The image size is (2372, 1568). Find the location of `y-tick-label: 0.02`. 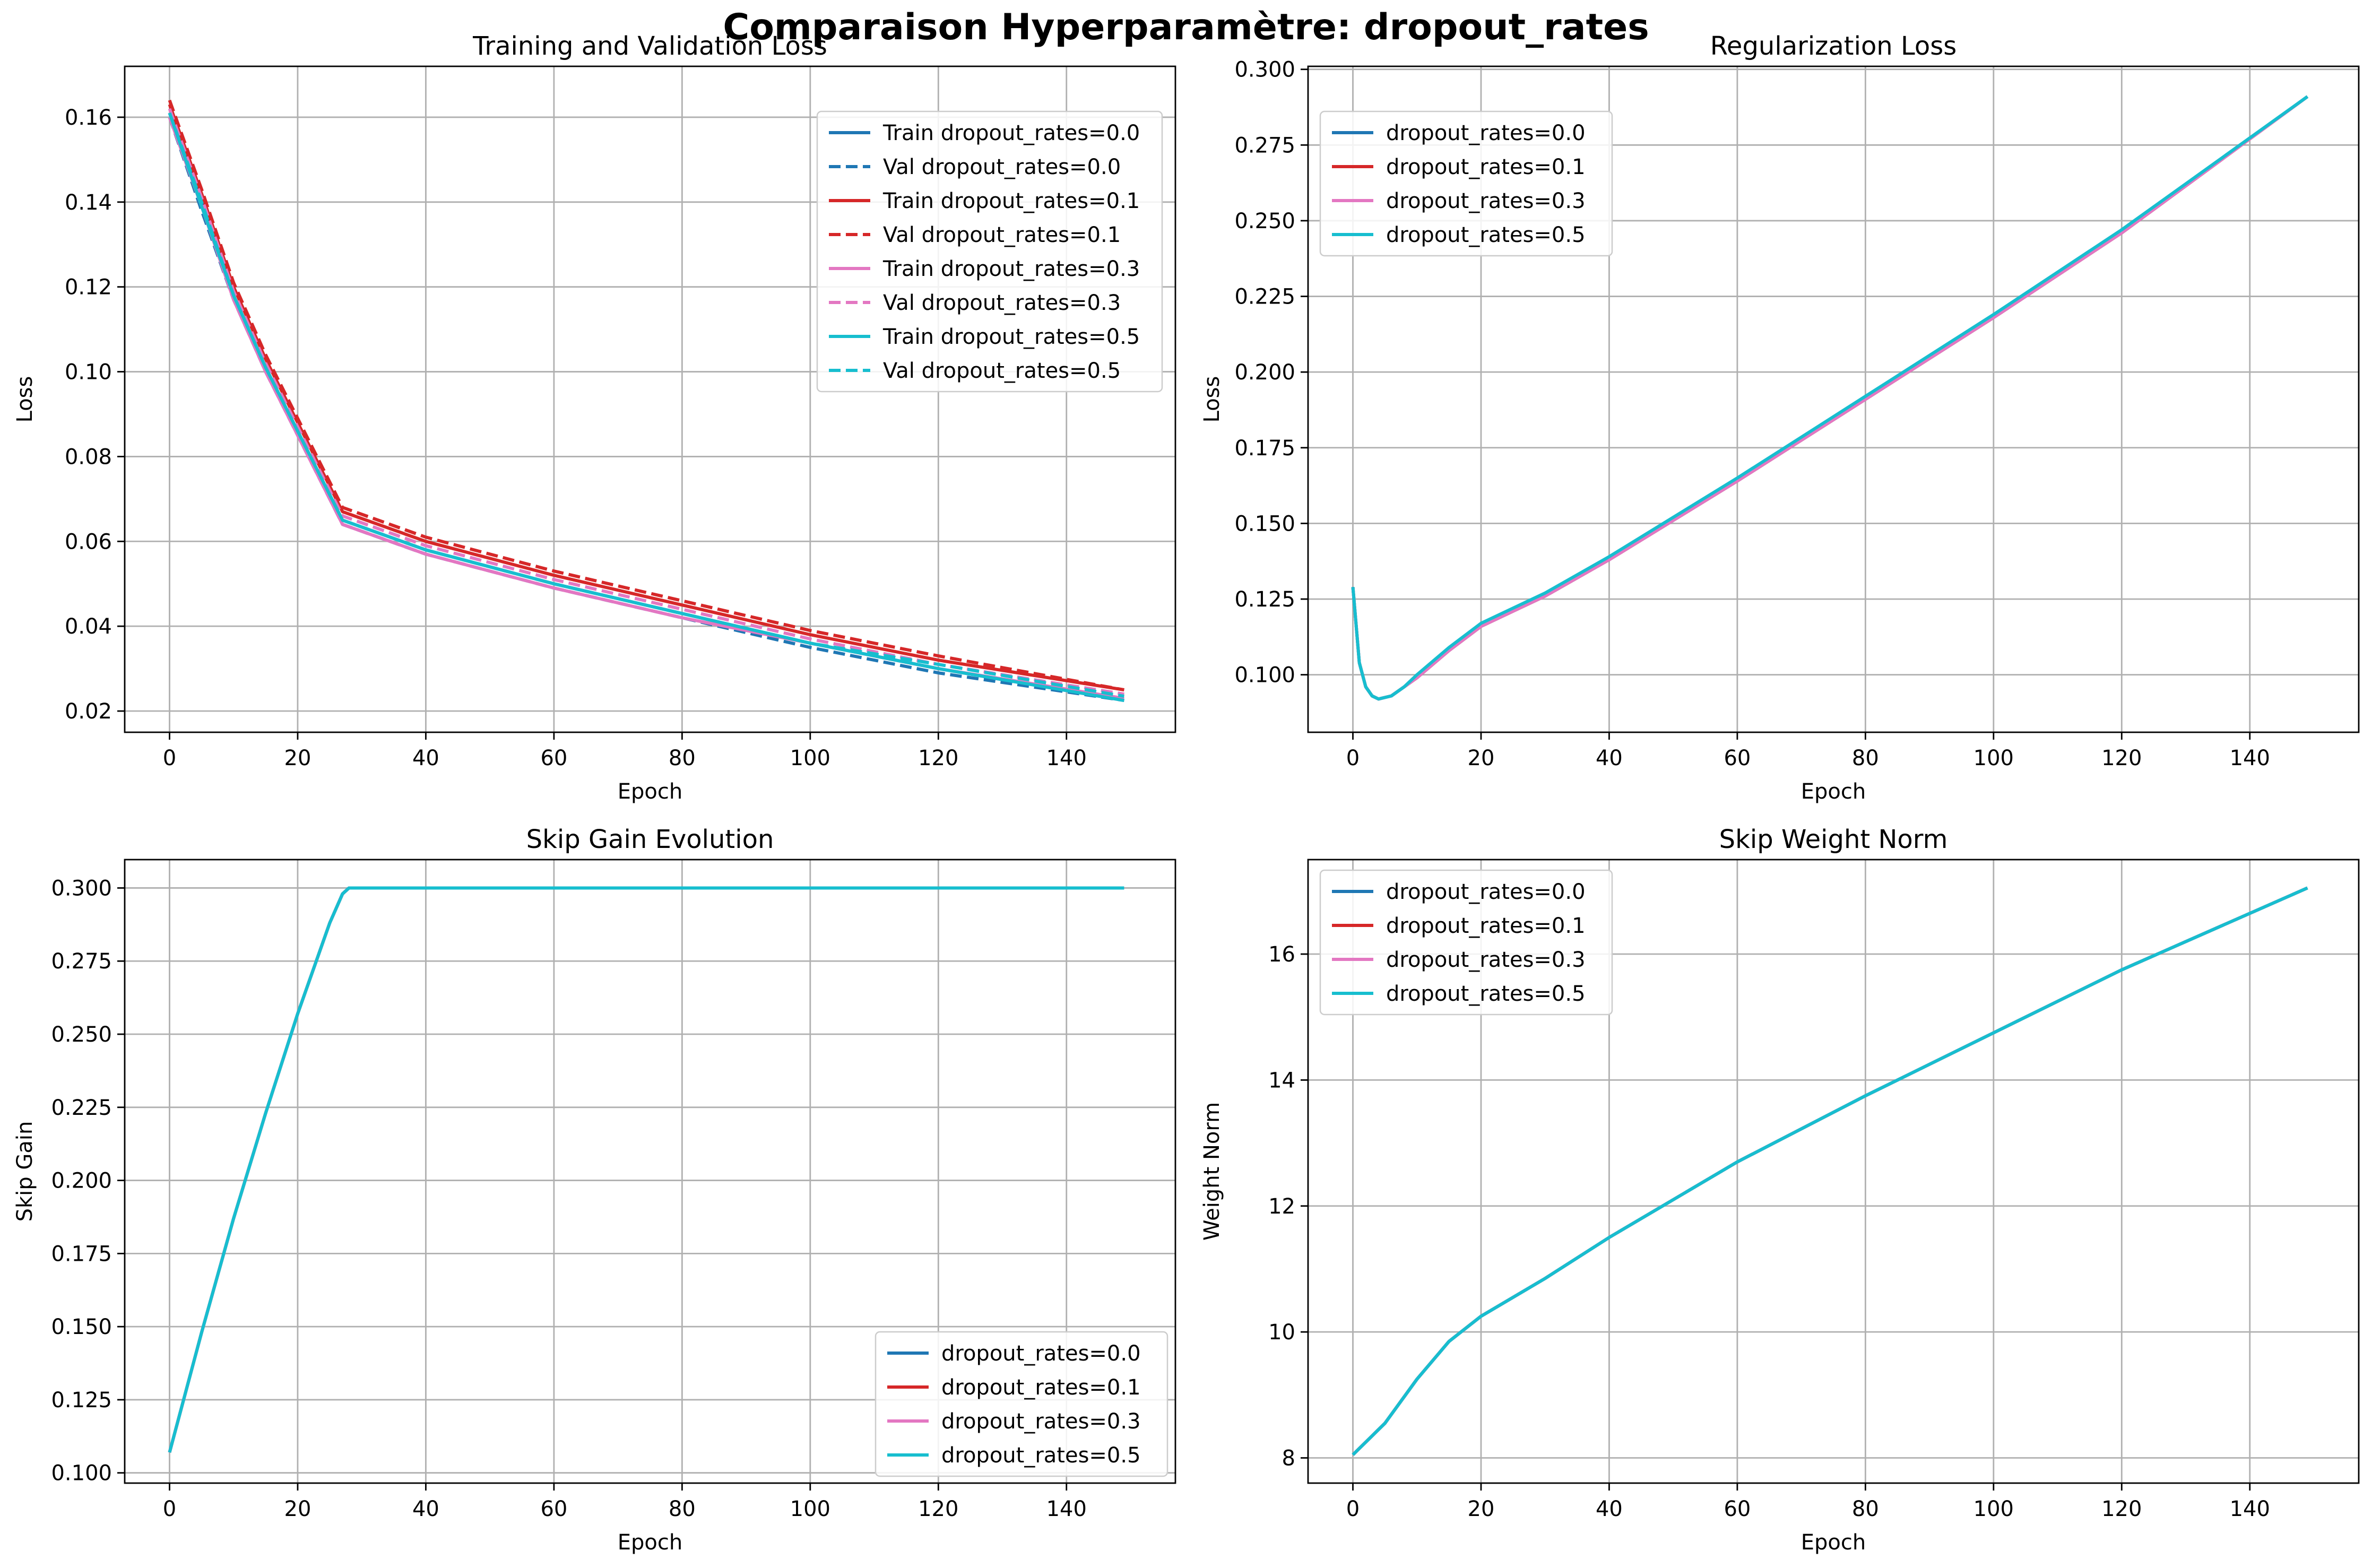

y-tick-label: 0.02 is located at coordinates (88, 711).